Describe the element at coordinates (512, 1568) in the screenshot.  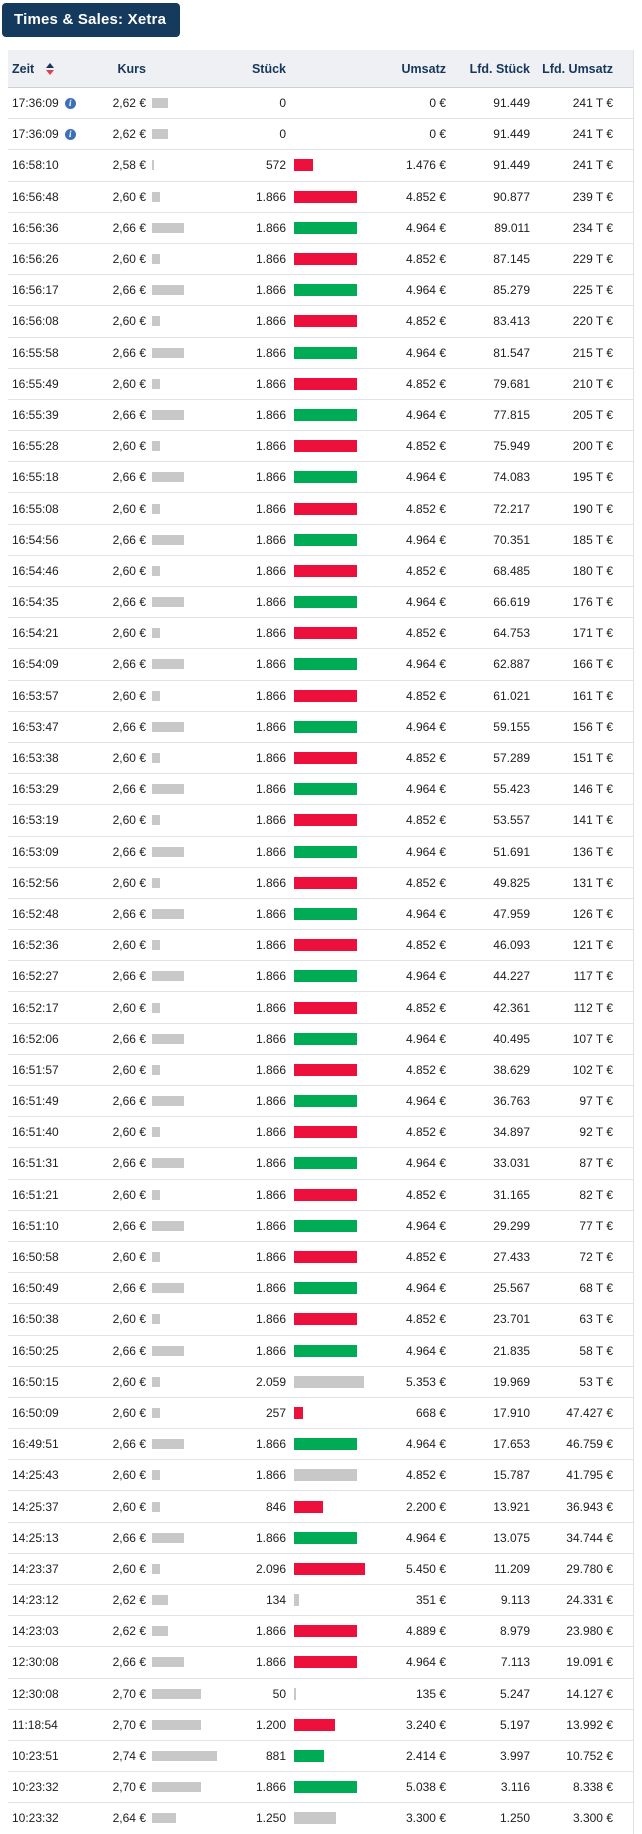
I see `cumulative-volume: 11.209` at that location.